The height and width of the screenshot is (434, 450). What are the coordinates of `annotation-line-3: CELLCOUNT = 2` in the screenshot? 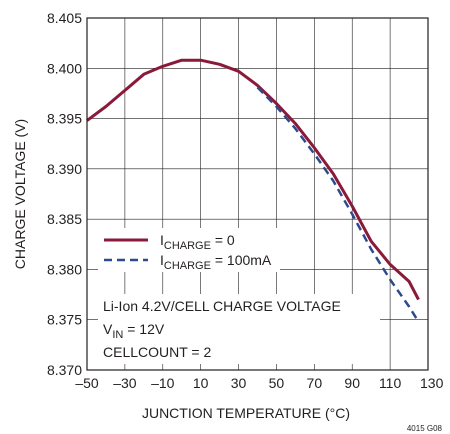 It's located at (157, 352).